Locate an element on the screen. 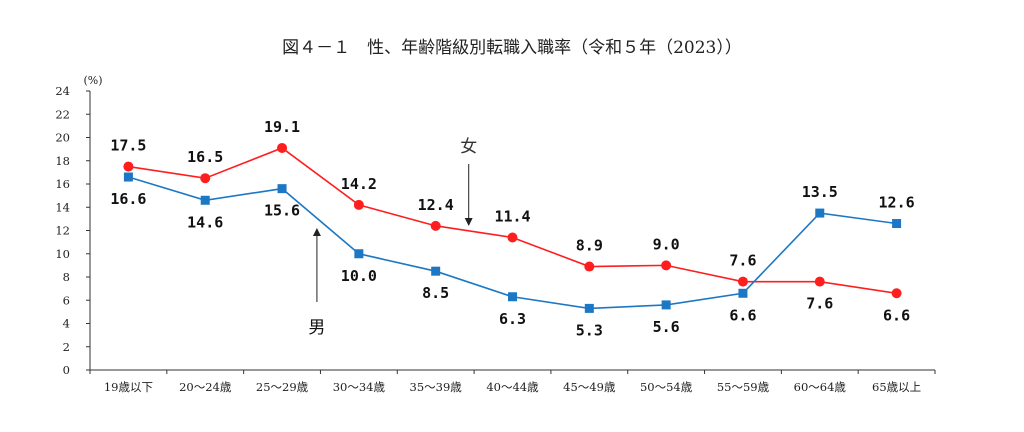  data-label: 8.9 is located at coordinates (589, 246).